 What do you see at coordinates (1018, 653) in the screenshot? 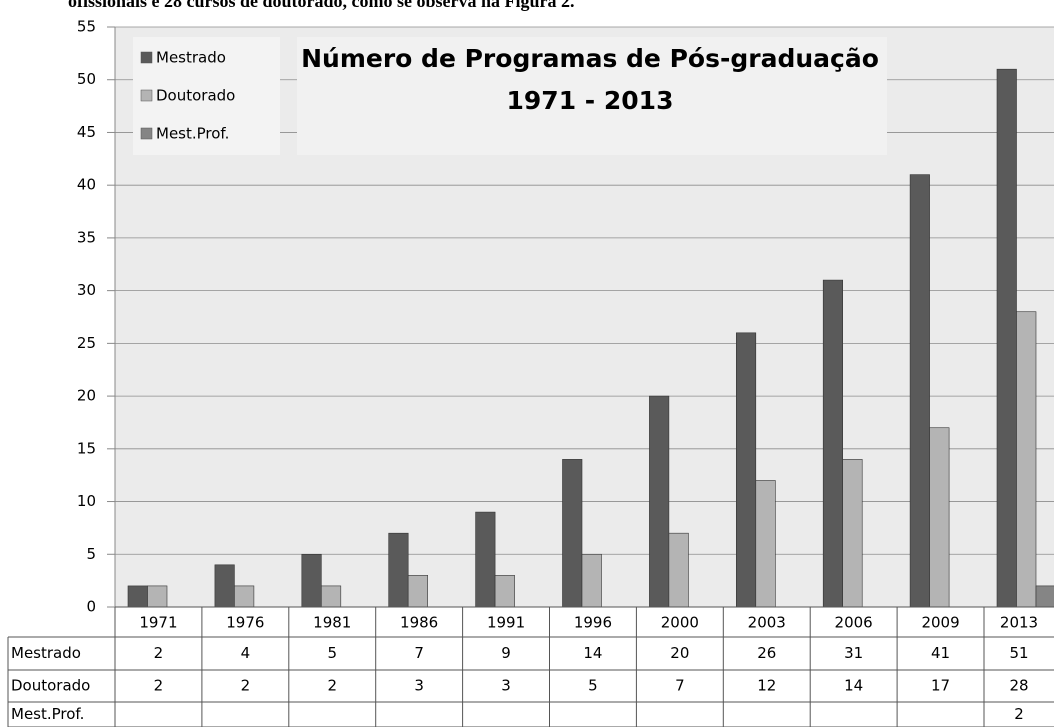
I see `table-cell: 51` at bounding box center [1018, 653].